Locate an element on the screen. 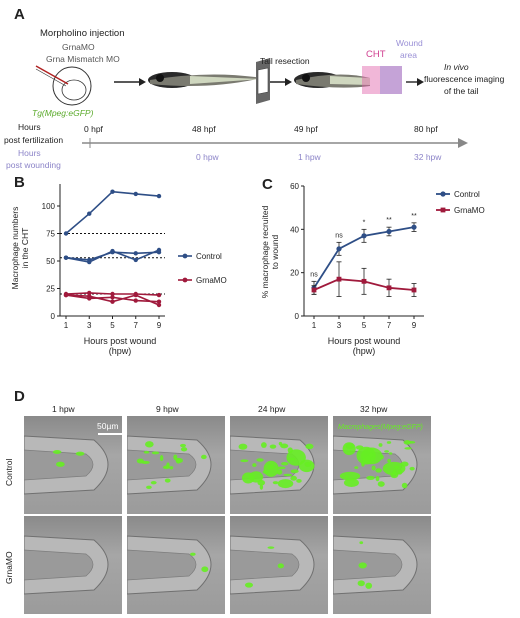 Image resolution: width=520 pixels, height=618 pixels. row-label-grnamo: GrnaMO is located at coordinates (9, 567).